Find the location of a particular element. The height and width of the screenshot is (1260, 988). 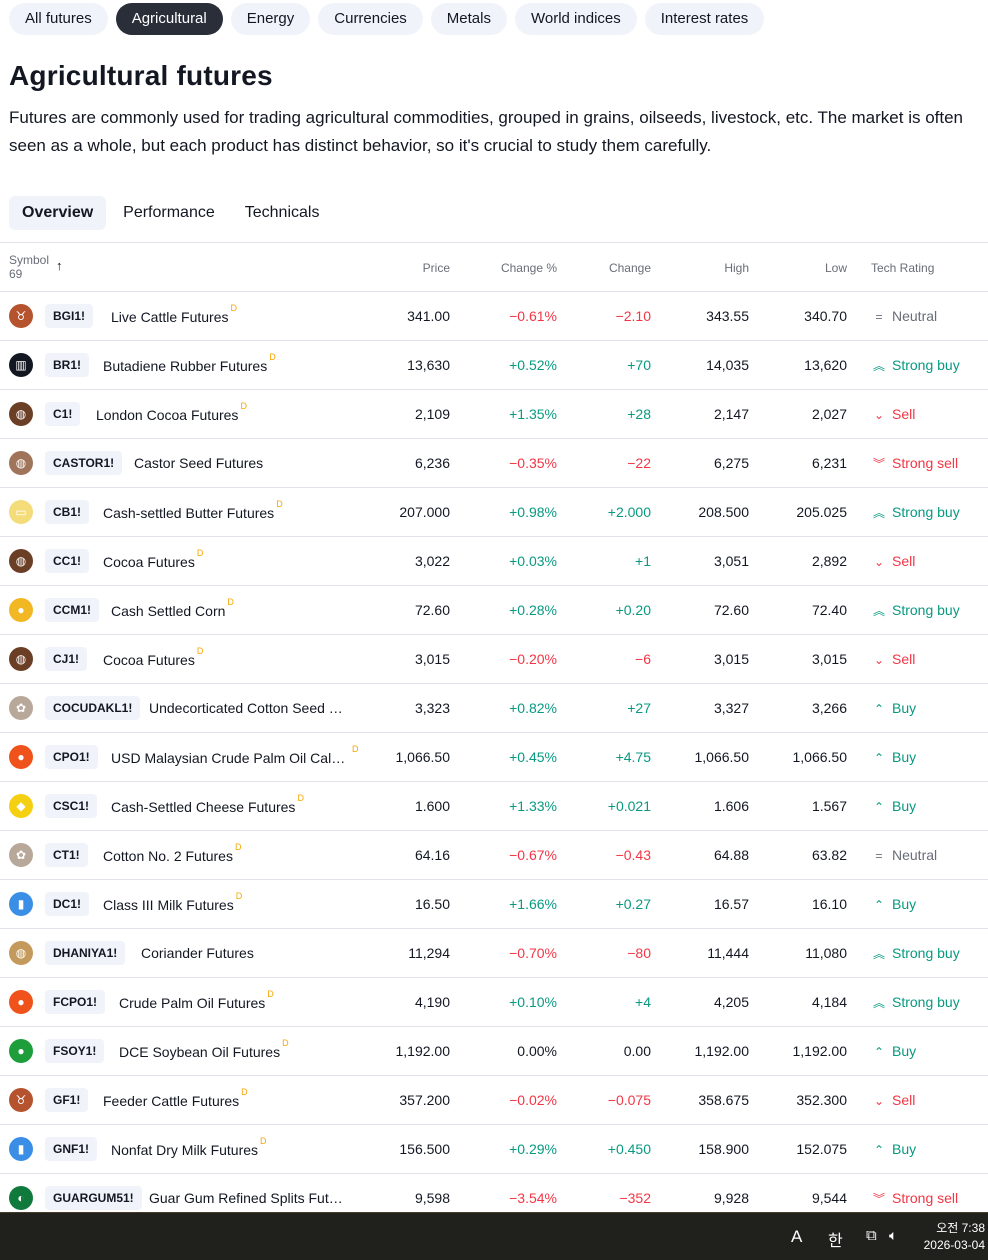

network-icon: ⧉ is located at coordinates (871, 1235).